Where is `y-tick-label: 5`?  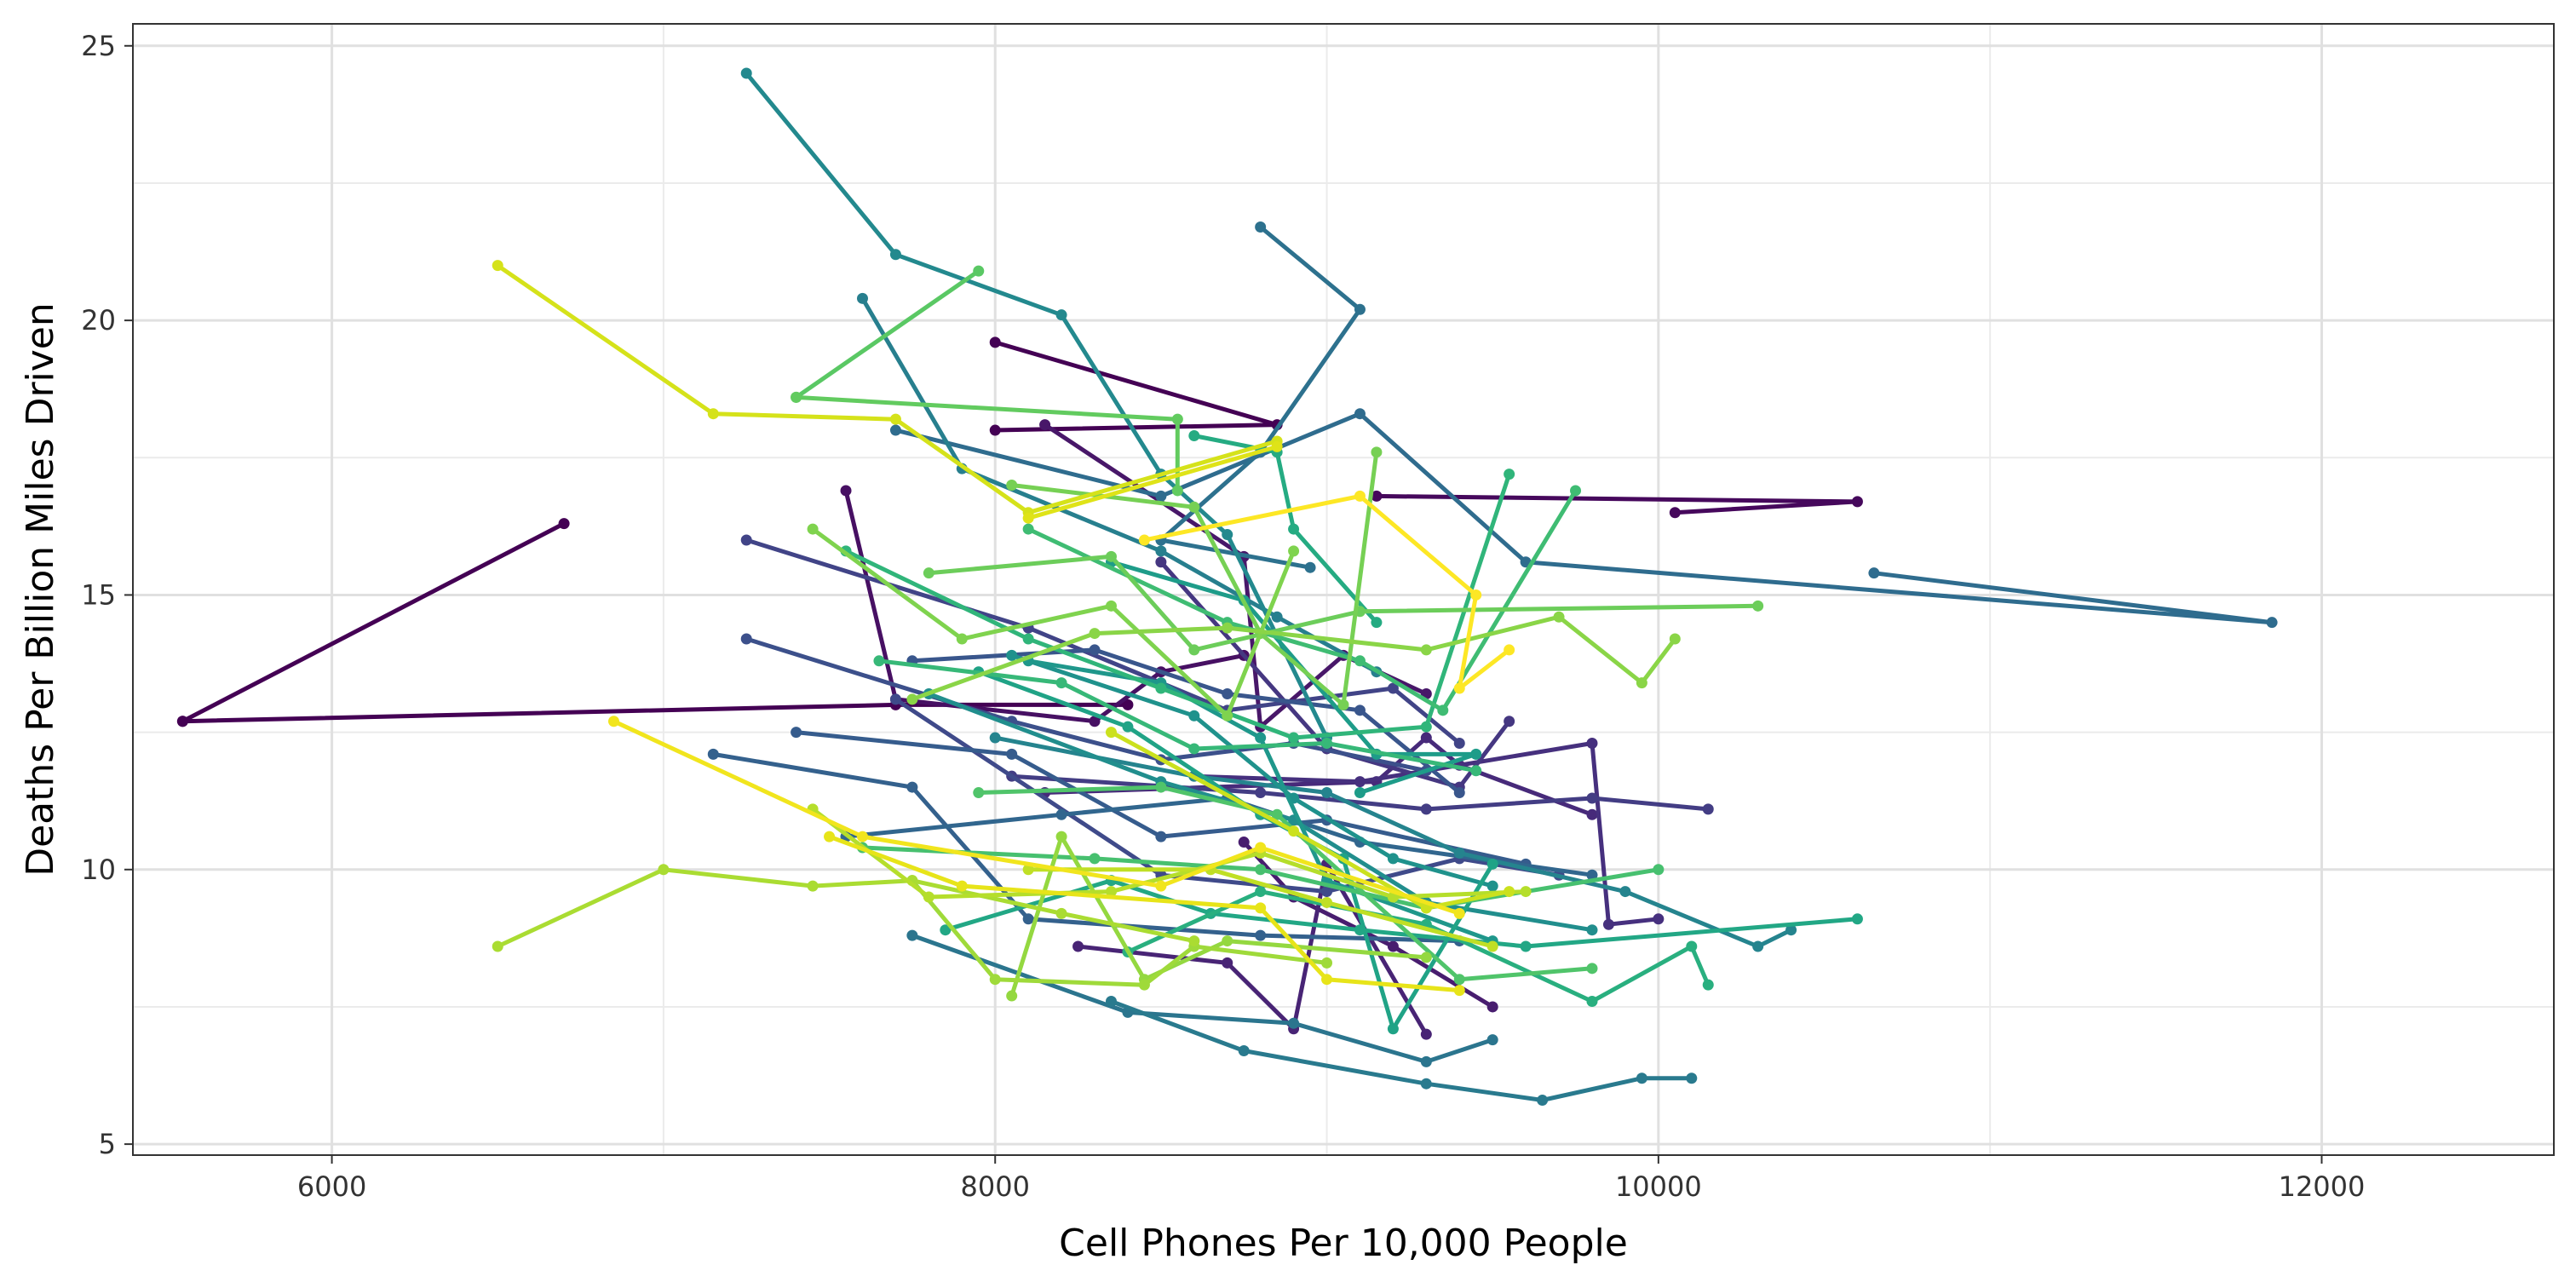 y-tick-label: 5 is located at coordinates (108, 1144).